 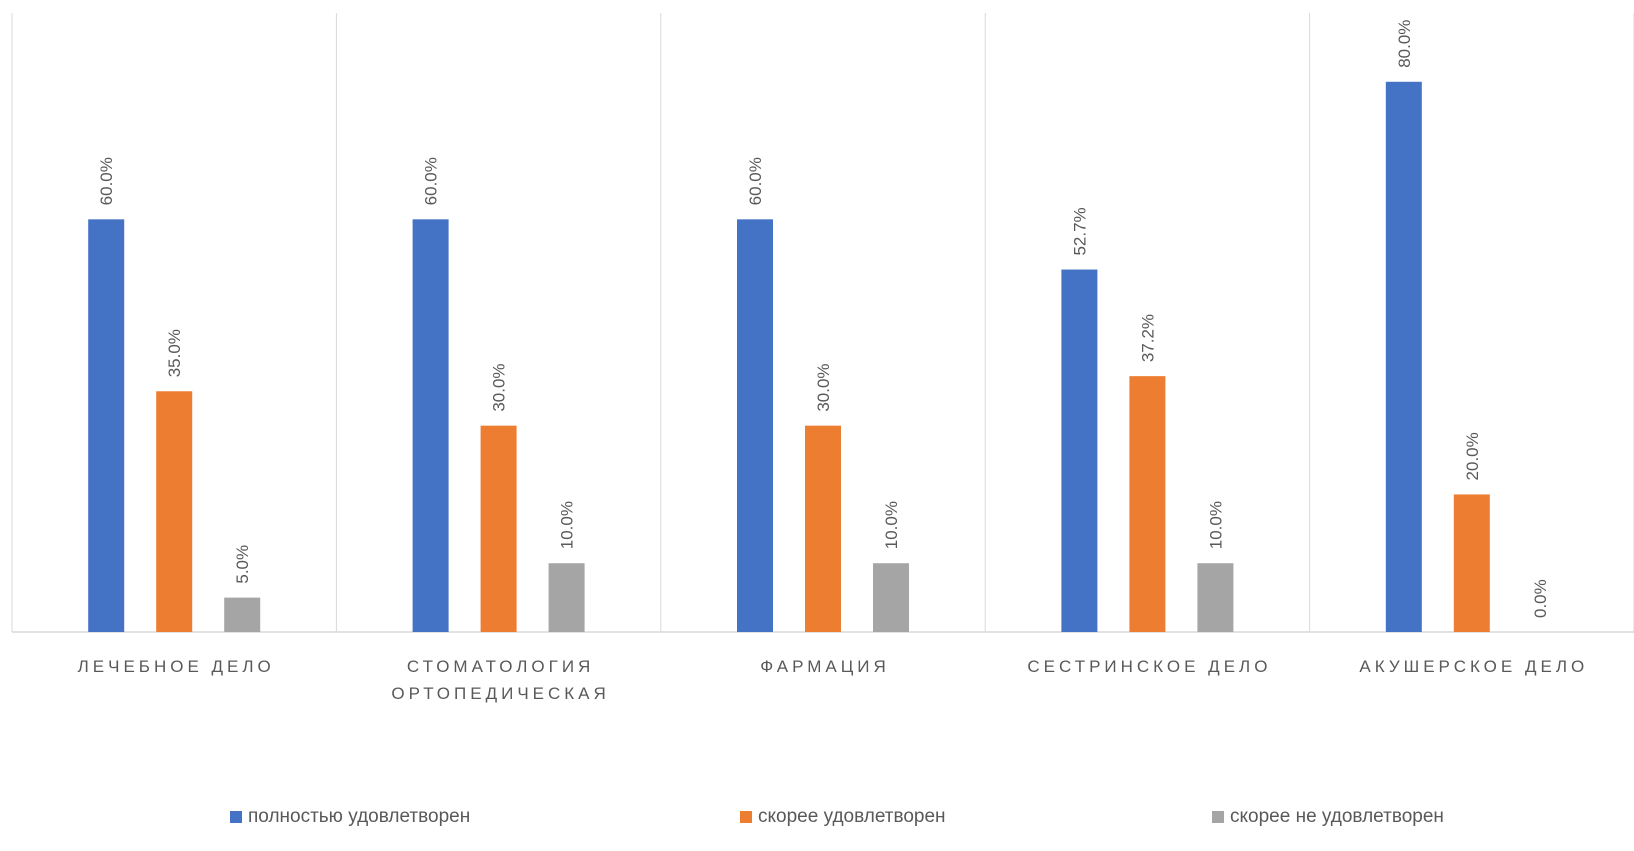 I want to click on data-label: 80.0%, so click(x=1404, y=44).